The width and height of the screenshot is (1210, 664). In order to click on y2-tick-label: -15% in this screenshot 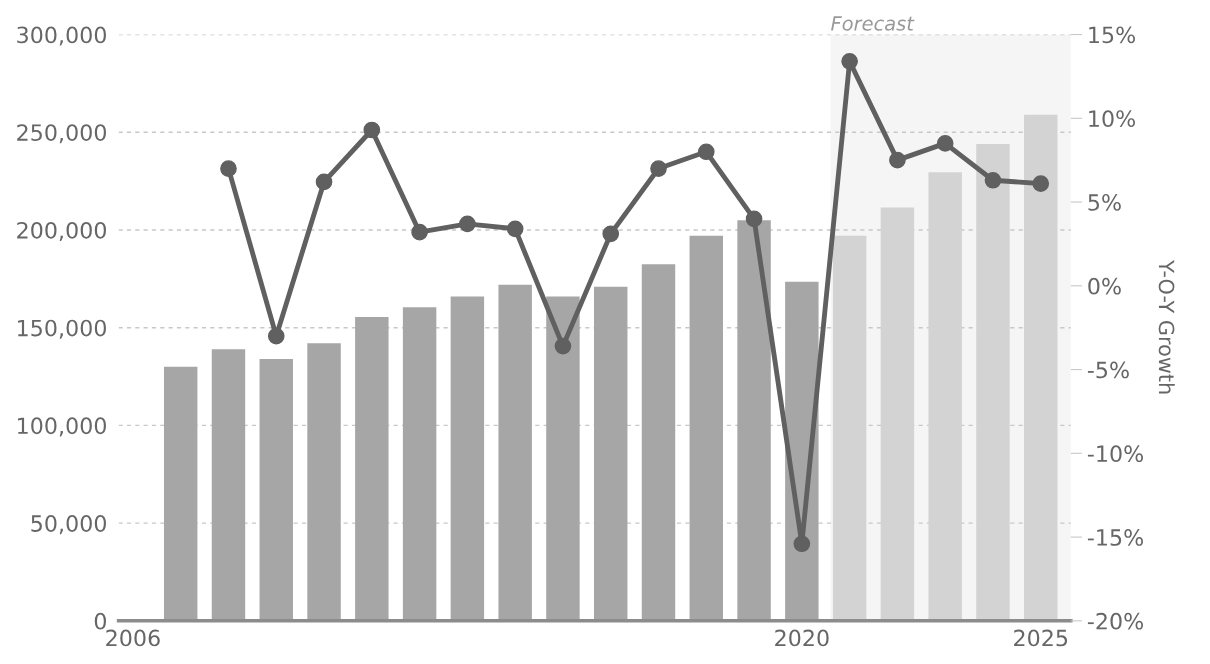, I will do `click(1115, 537)`.